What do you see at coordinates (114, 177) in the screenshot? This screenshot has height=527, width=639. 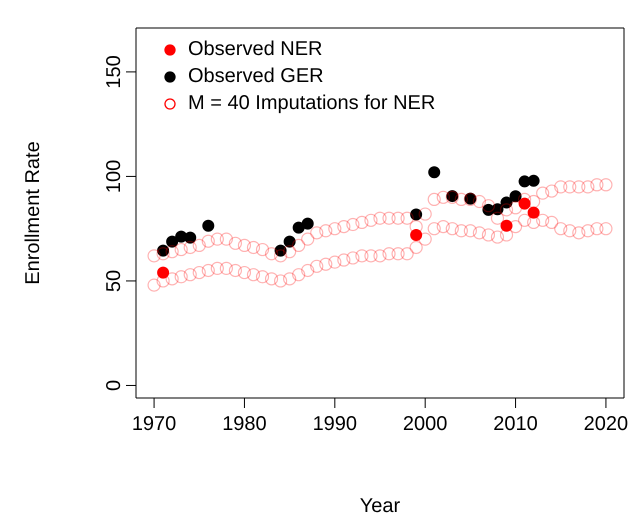 I see `y-tick-label: 100` at bounding box center [114, 177].